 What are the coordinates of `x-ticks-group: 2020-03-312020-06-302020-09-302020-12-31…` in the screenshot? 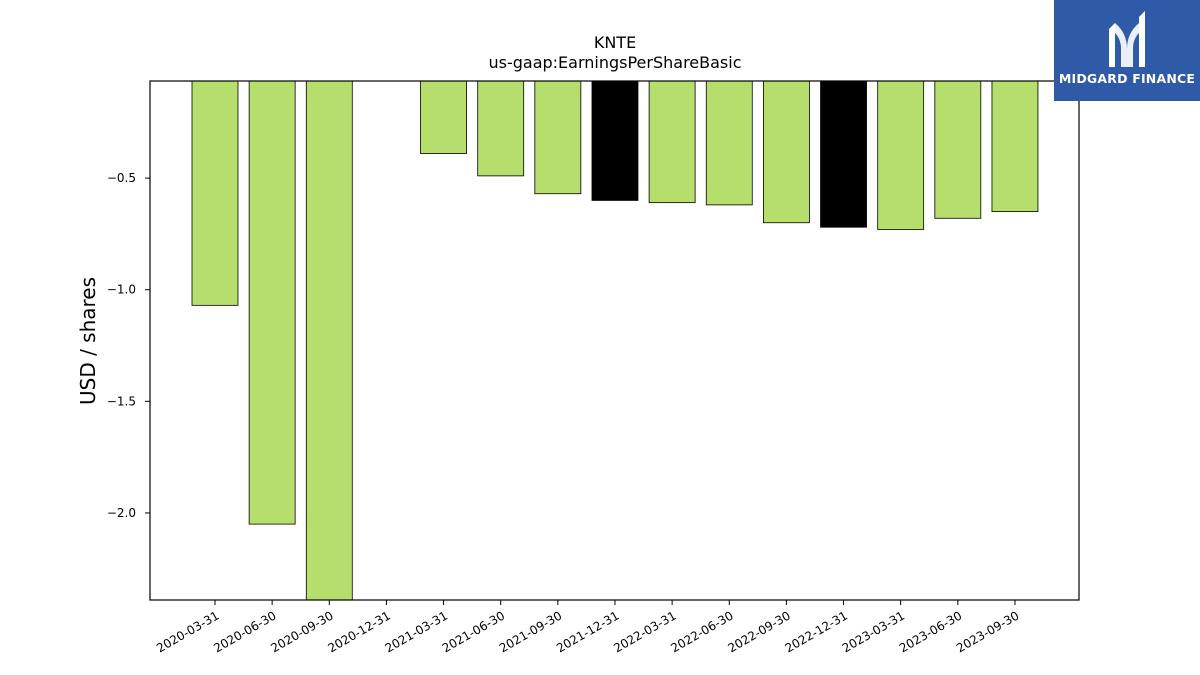 It's located at (587, 627).